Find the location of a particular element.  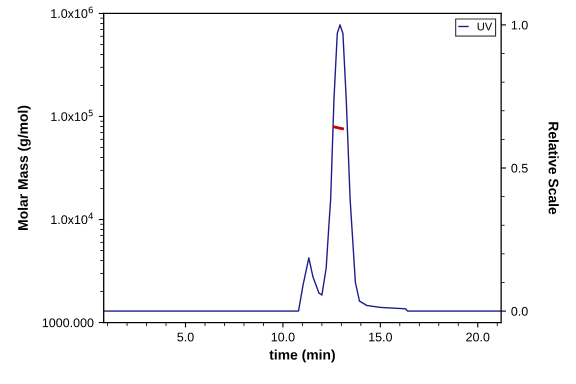

y-tick-label: 1.0x10$^{5}$ is located at coordinates (72, 116).